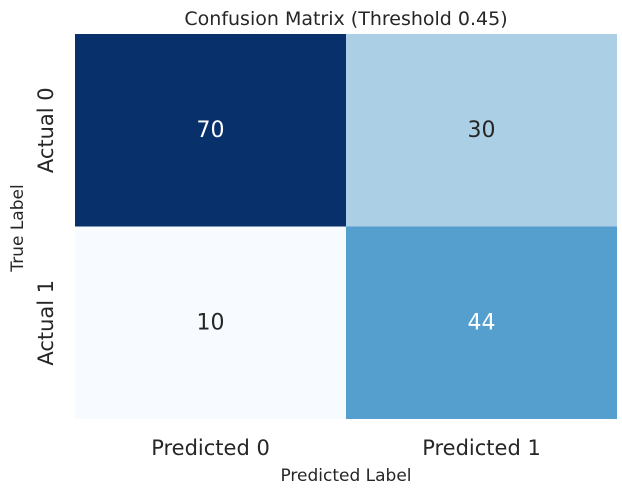  What do you see at coordinates (346, 448) in the screenshot?
I see `x-tick-labels: Predicted 0 Predicted 1` at bounding box center [346, 448].